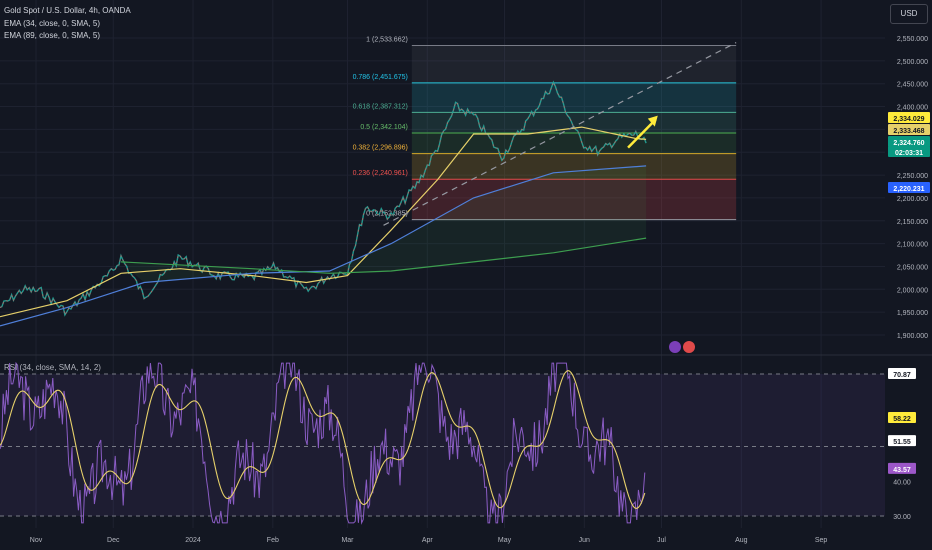  Describe the element at coordinates (380, 173) in the screenshot. I see `fib-level-label: 0.236 (2,240.961)` at that location.